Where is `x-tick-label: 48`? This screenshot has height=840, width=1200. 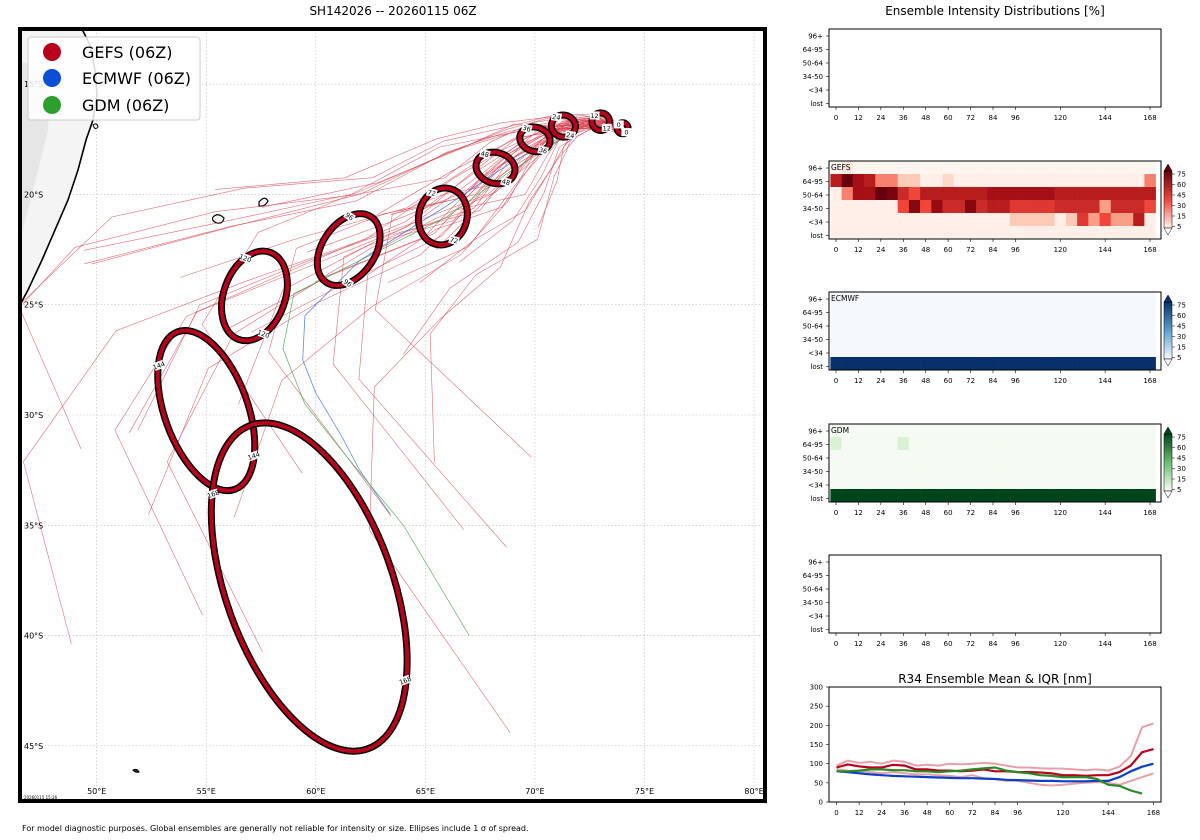 x-tick-label: 48 is located at coordinates (925, 118).